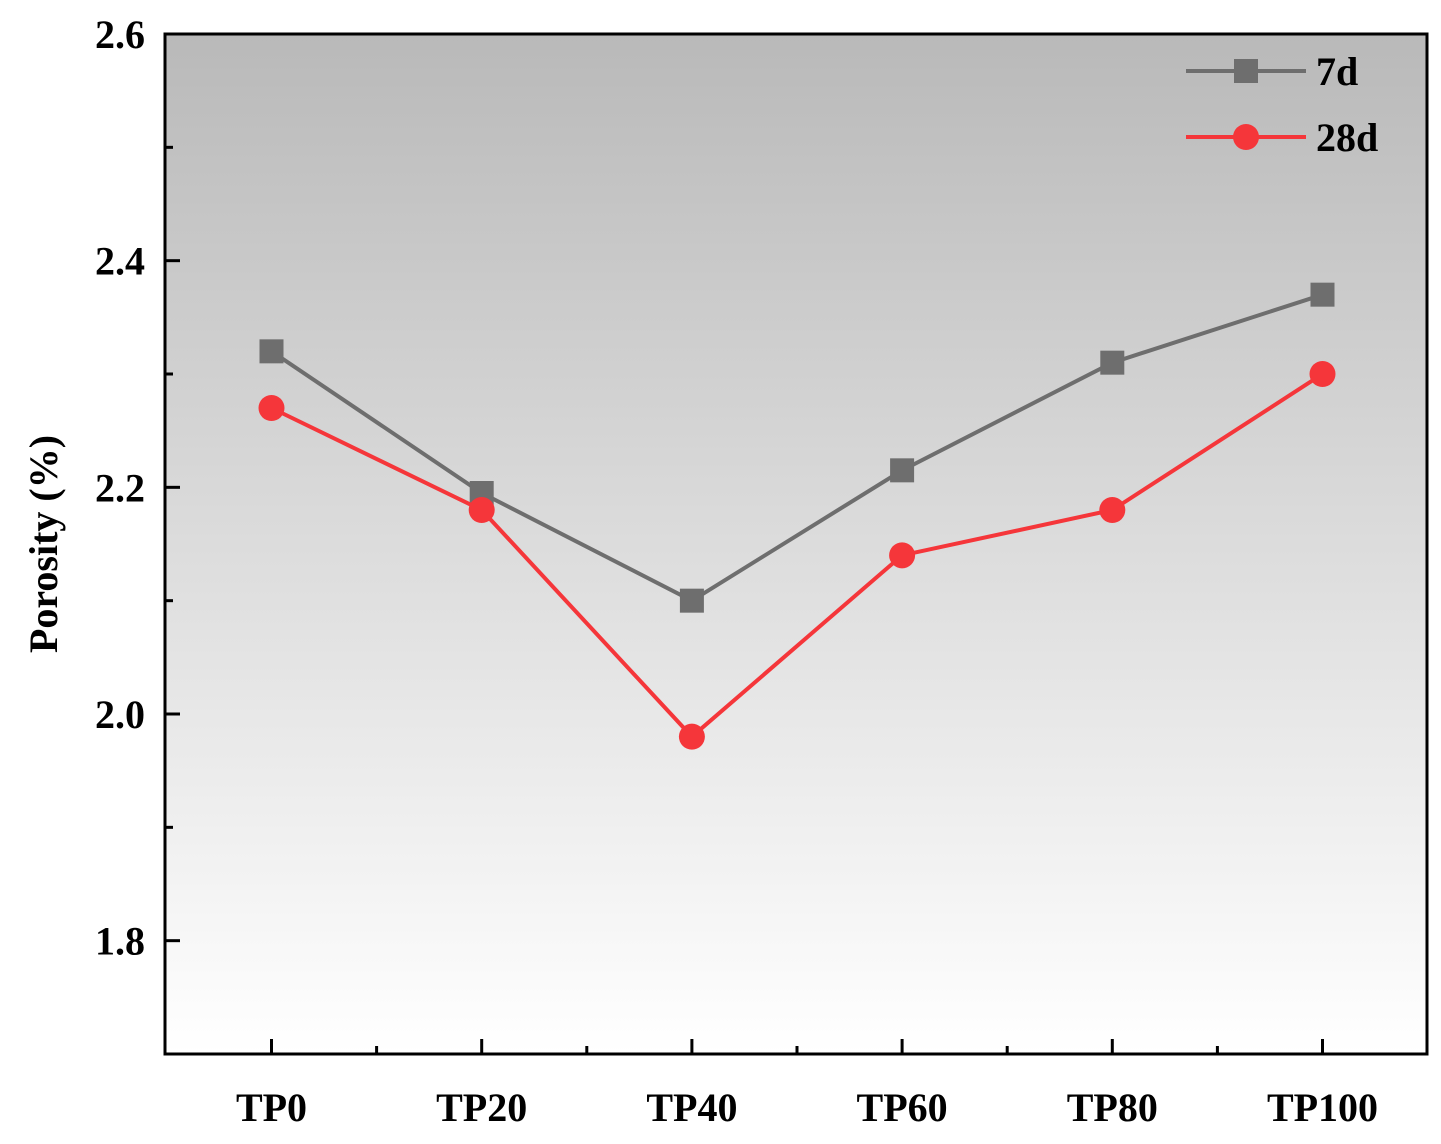 This screenshot has width=1441, height=1144. Describe the element at coordinates (120, 487) in the screenshot. I see `y-tick-label: 2.2` at that location.